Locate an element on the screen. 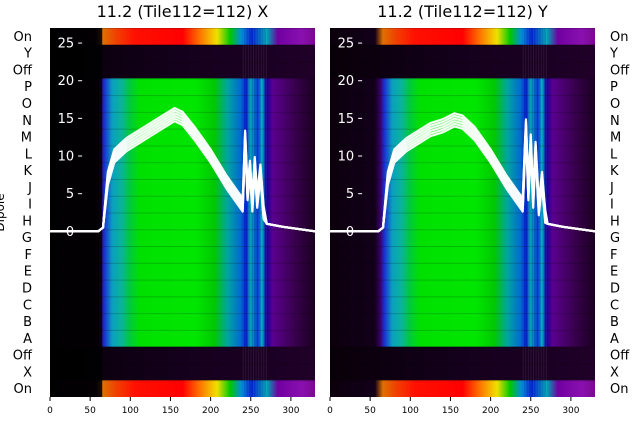 This screenshot has width=640, height=440. dipole-label: P is located at coordinates (614, 87).